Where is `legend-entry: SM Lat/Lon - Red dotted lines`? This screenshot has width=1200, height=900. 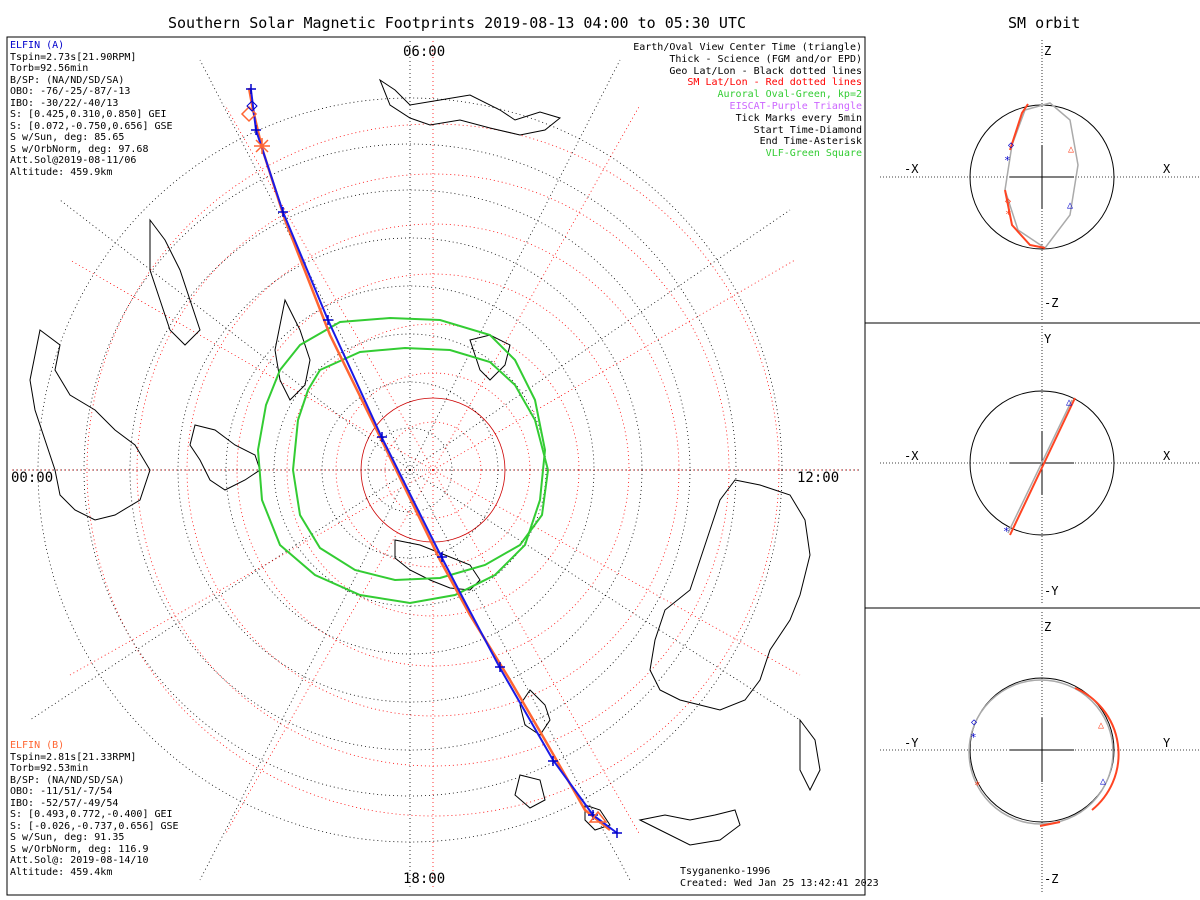
legend-entry: SM Lat/Lon - Red dotted lines is located at coordinates (774, 83).